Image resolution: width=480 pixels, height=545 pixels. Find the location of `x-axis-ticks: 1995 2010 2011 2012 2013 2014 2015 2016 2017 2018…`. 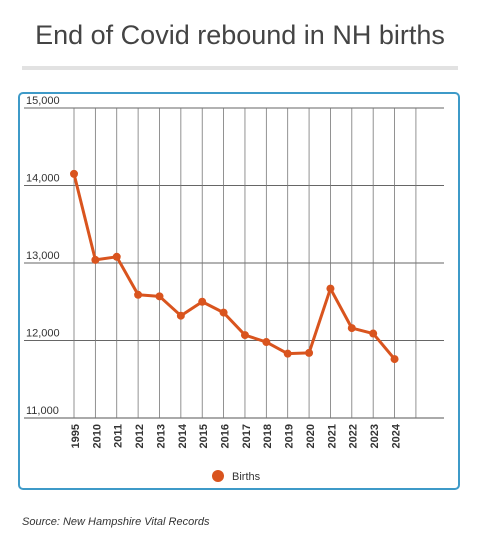

x-axis-ticks: 1995 2010 2011 2012 2013 2014 2015 2016 2017 2018… is located at coordinates (236, 435).